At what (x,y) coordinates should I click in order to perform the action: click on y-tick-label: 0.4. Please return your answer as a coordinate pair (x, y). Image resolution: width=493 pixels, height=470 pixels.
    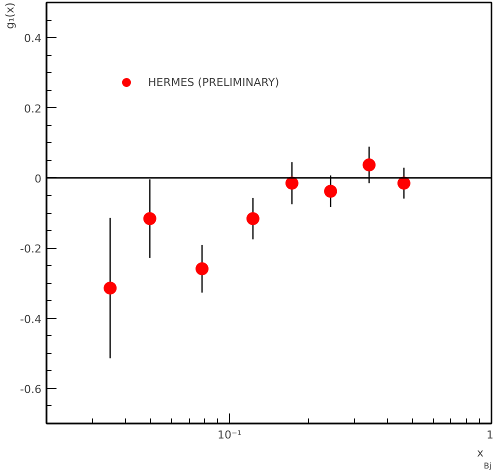
    Looking at the image, I should click on (33, 39).